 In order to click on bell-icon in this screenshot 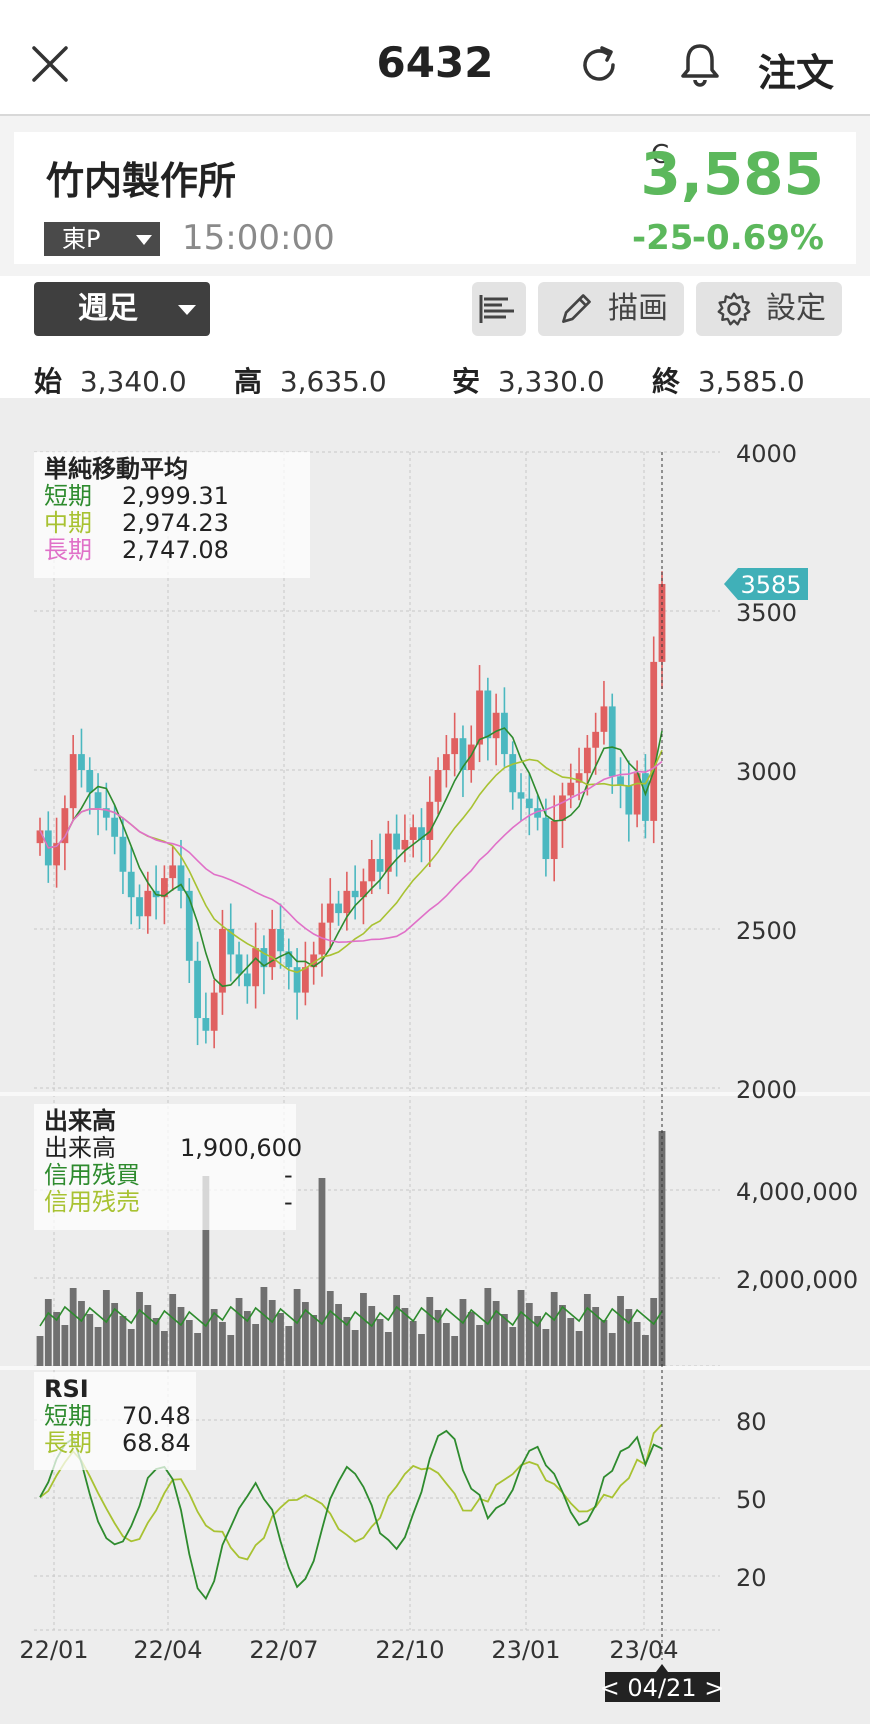, I will do `click(700, 65)`.